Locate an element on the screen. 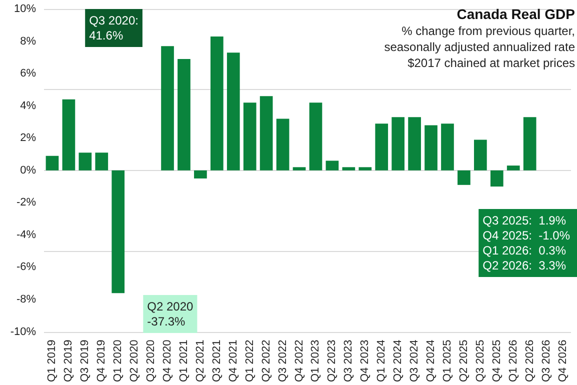 This screenshot has width=577, height=385. y-tick-label: 8% is located at coordinates (28, 41).